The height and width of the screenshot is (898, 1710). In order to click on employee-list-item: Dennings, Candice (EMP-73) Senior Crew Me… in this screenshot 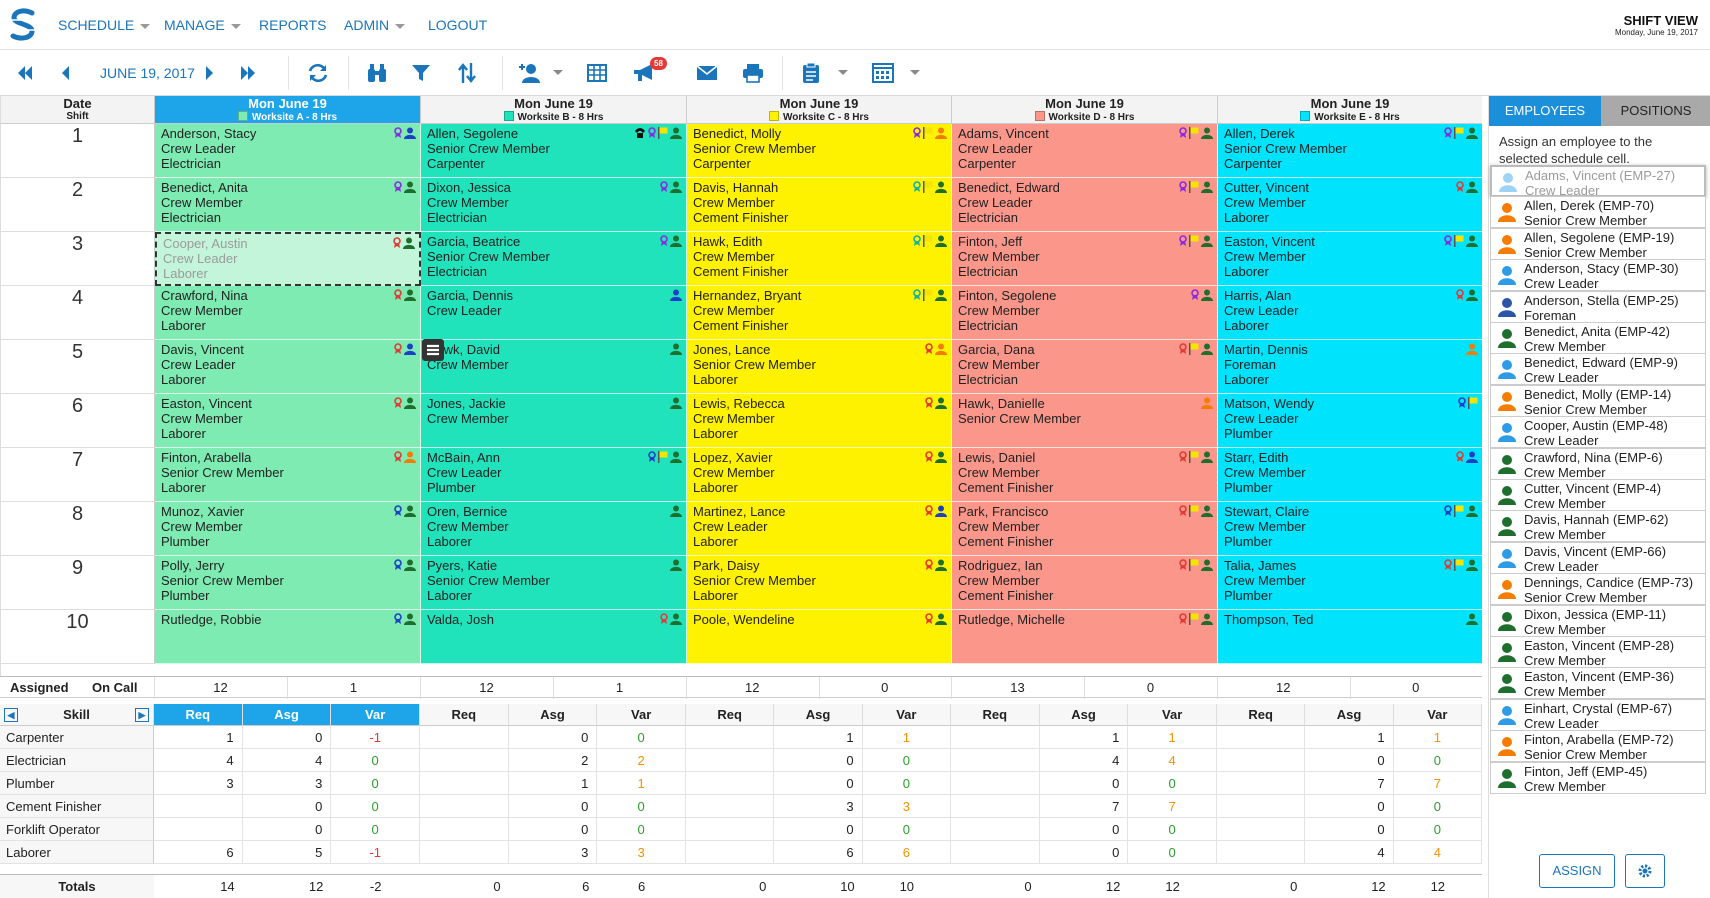, I will do `click(1598, 589)`.